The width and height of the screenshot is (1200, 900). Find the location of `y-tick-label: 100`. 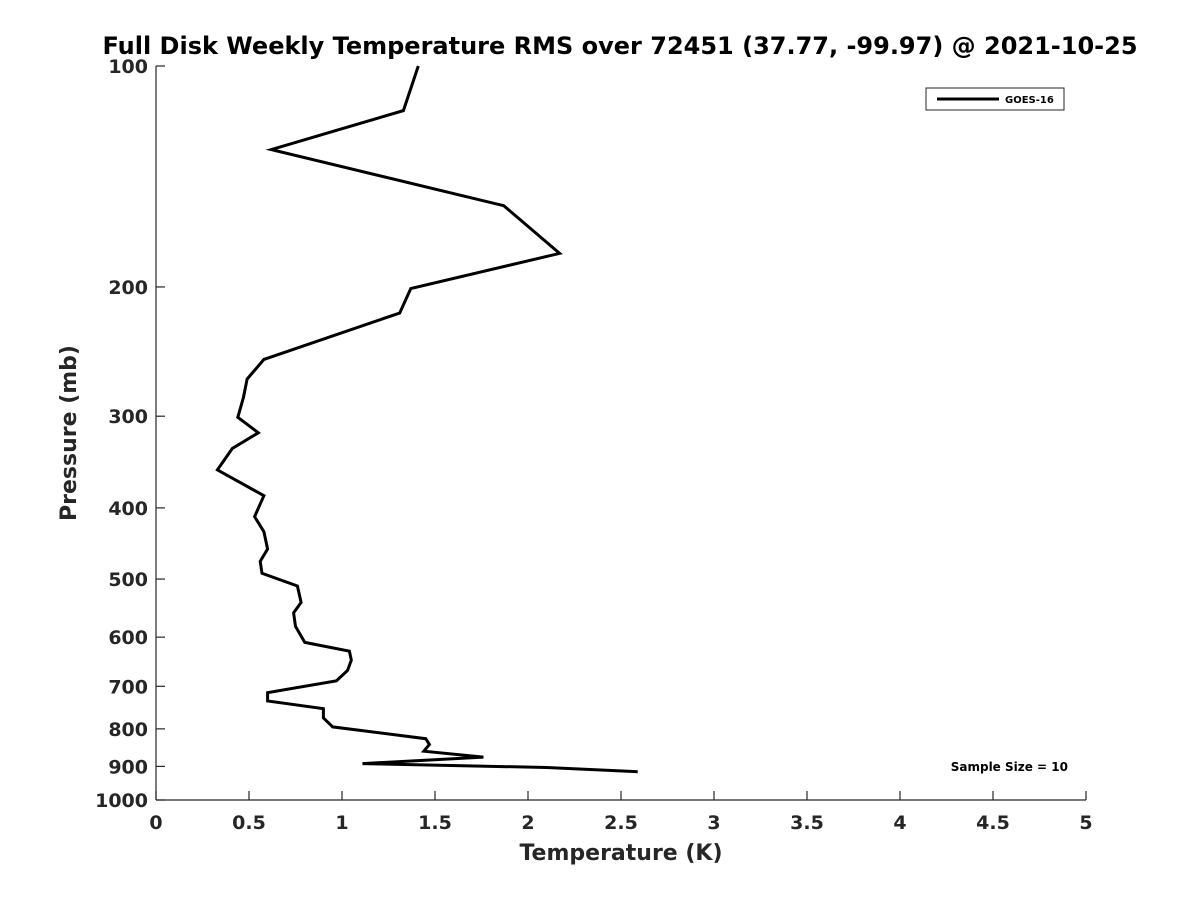

y-tick-label: 100 is located at coordinates (128, 67).